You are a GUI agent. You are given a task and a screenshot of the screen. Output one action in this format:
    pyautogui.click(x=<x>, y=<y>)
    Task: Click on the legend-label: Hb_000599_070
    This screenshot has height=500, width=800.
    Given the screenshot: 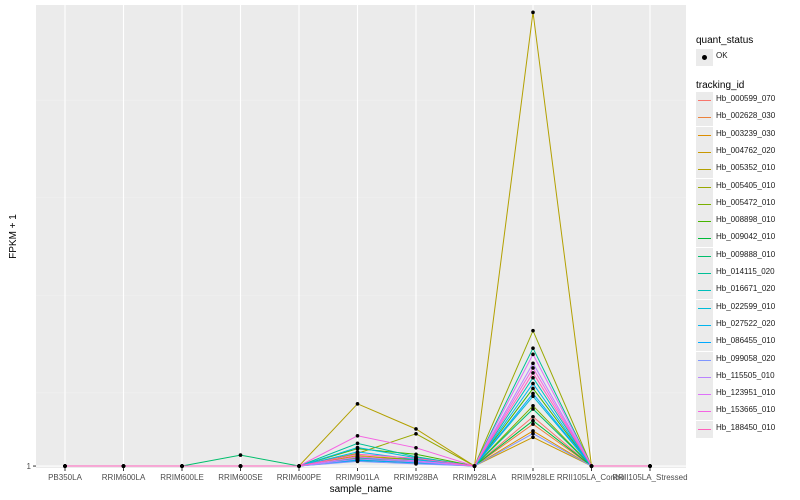 What is the action you would take?
    pyautogui.click(x=746, y=98)
    